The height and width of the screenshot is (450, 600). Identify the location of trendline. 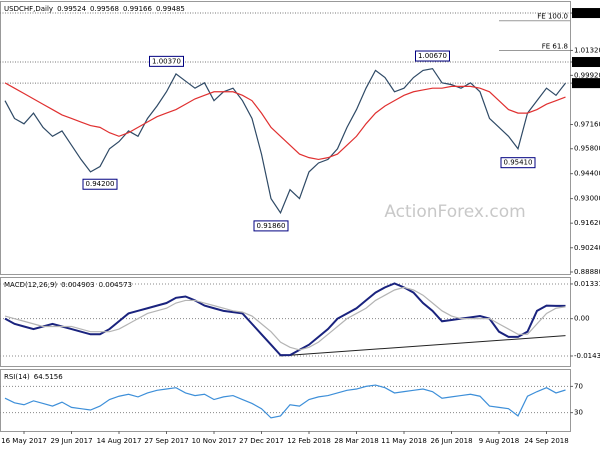
(423, 346).